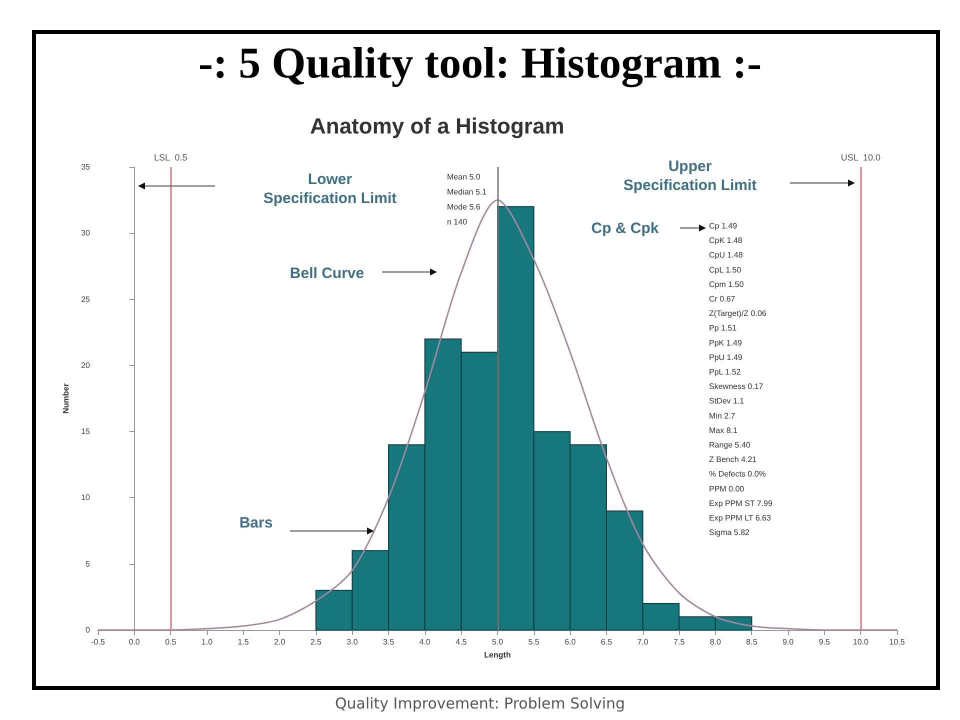 The width and height of the screenshot is (960, 720). What do you see at coordinates (464, 207) in the screenshot?
I see `annotation: Mode 5.6` at bounding box center [464, 207].